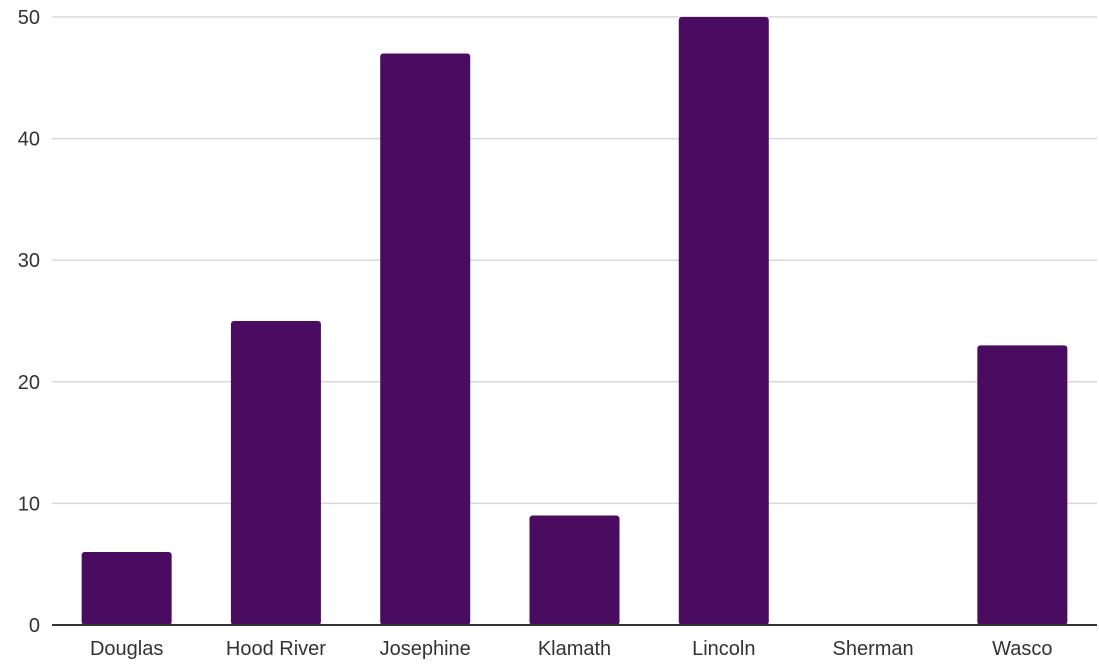 The height and width of the screenshot is (667, 1099). I want to click on bar-douglas, so click(126, 588).